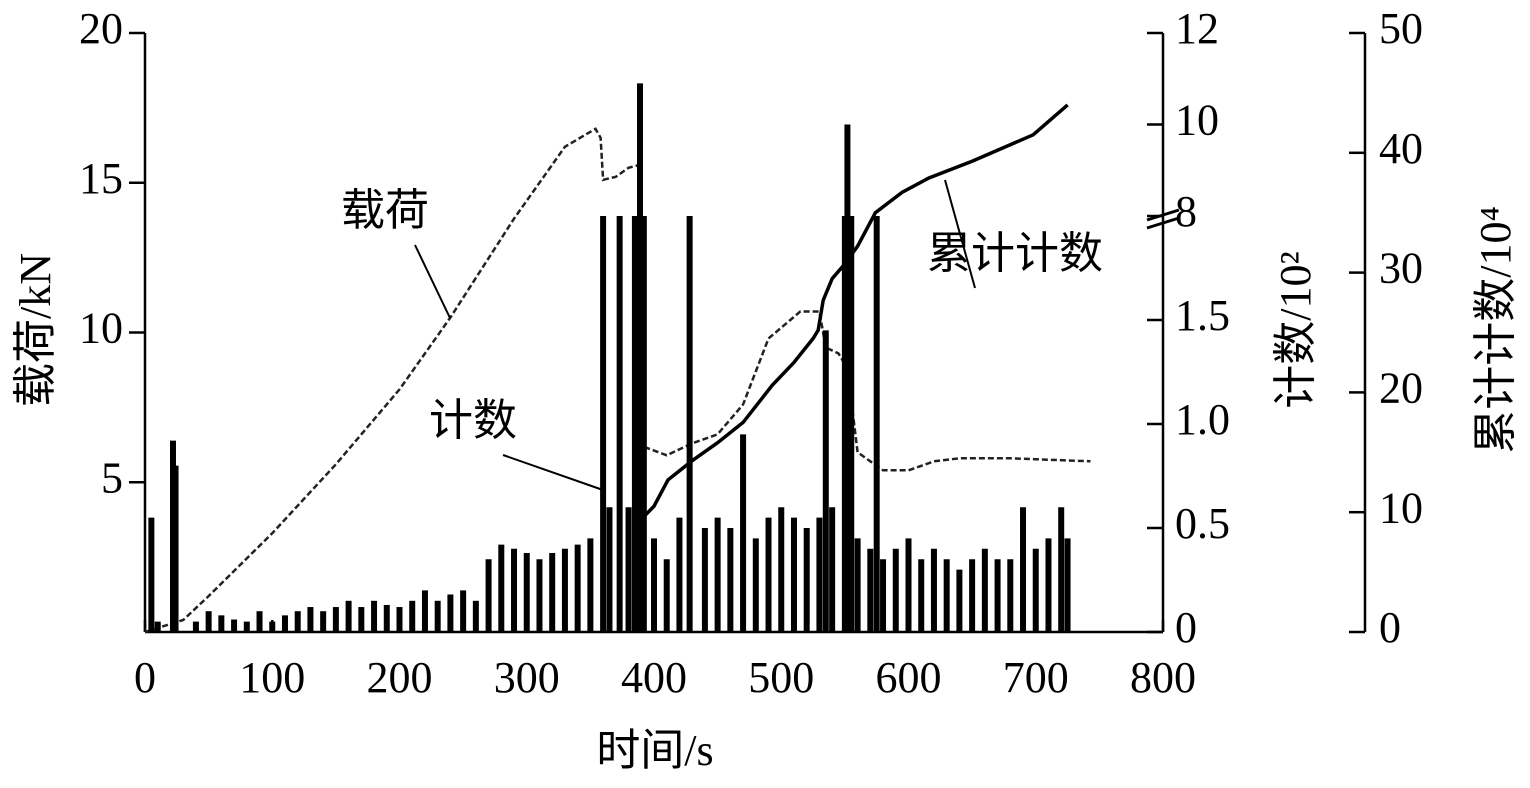 The width and height of the screenshot is (1530, 788). I want to click on y2-tick-label: 0.5, so click(1202, 523).